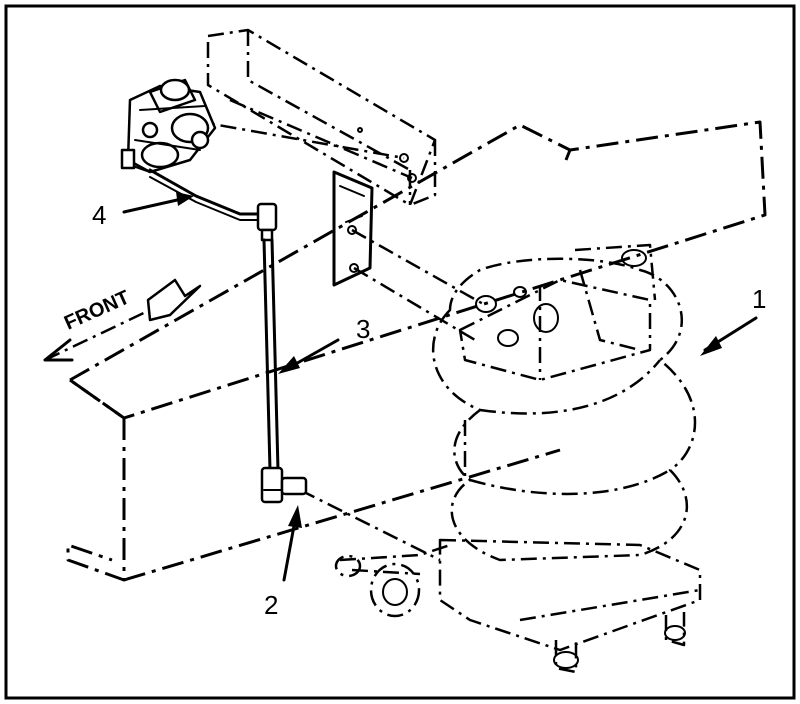 The image size is (800, 704). Describe the element at coordinates (353, 228) in the screenshot. I see `sensor-mounting-plate` at that location.